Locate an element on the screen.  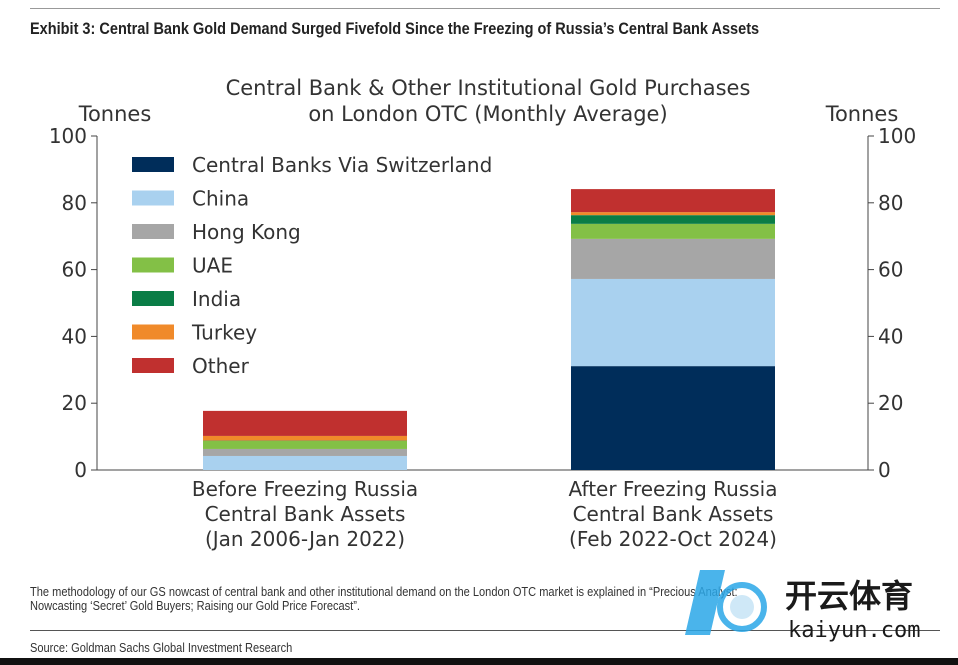
kaiyun-watermark-logo: 开云体育 kaiyun.com is located at coordinates (802, 606).